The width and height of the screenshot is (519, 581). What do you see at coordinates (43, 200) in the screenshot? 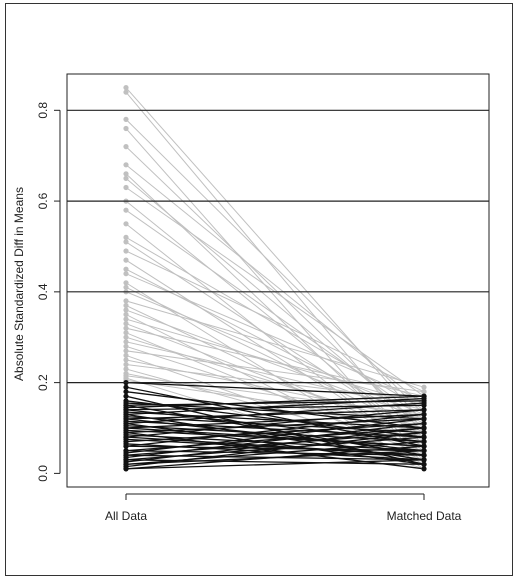
I see `y-tick-label: 0.6` at bounding box center [43, 200].